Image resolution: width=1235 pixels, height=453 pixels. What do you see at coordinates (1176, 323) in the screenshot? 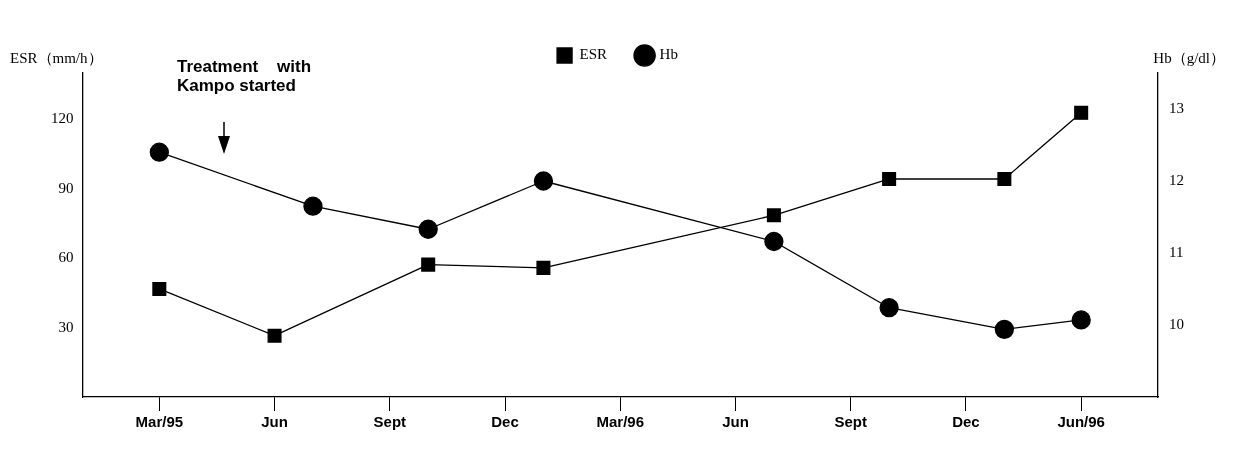
I see `y2-tick-label: 10` at bounding box center [1176, 323].